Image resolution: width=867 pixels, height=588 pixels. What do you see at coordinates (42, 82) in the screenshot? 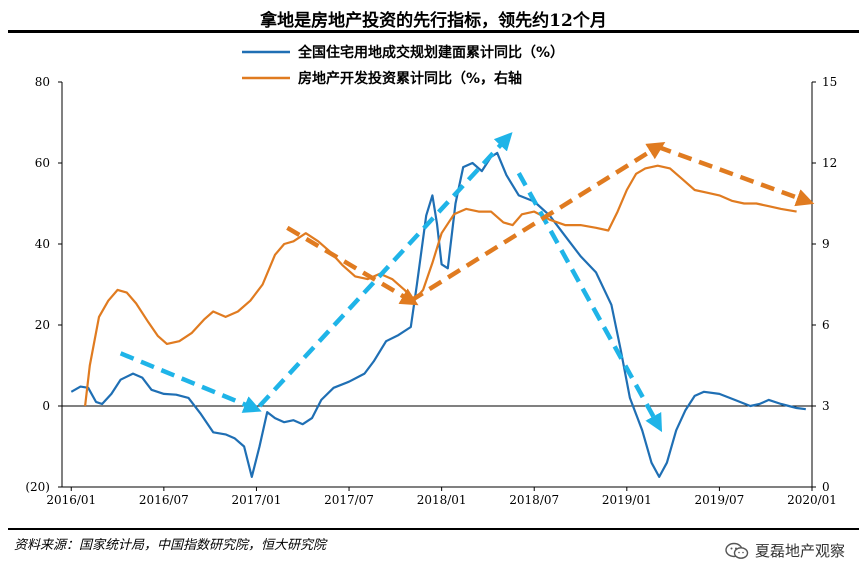
I see `left-axis-tick-label: 80` at bounding box center [42, 82].